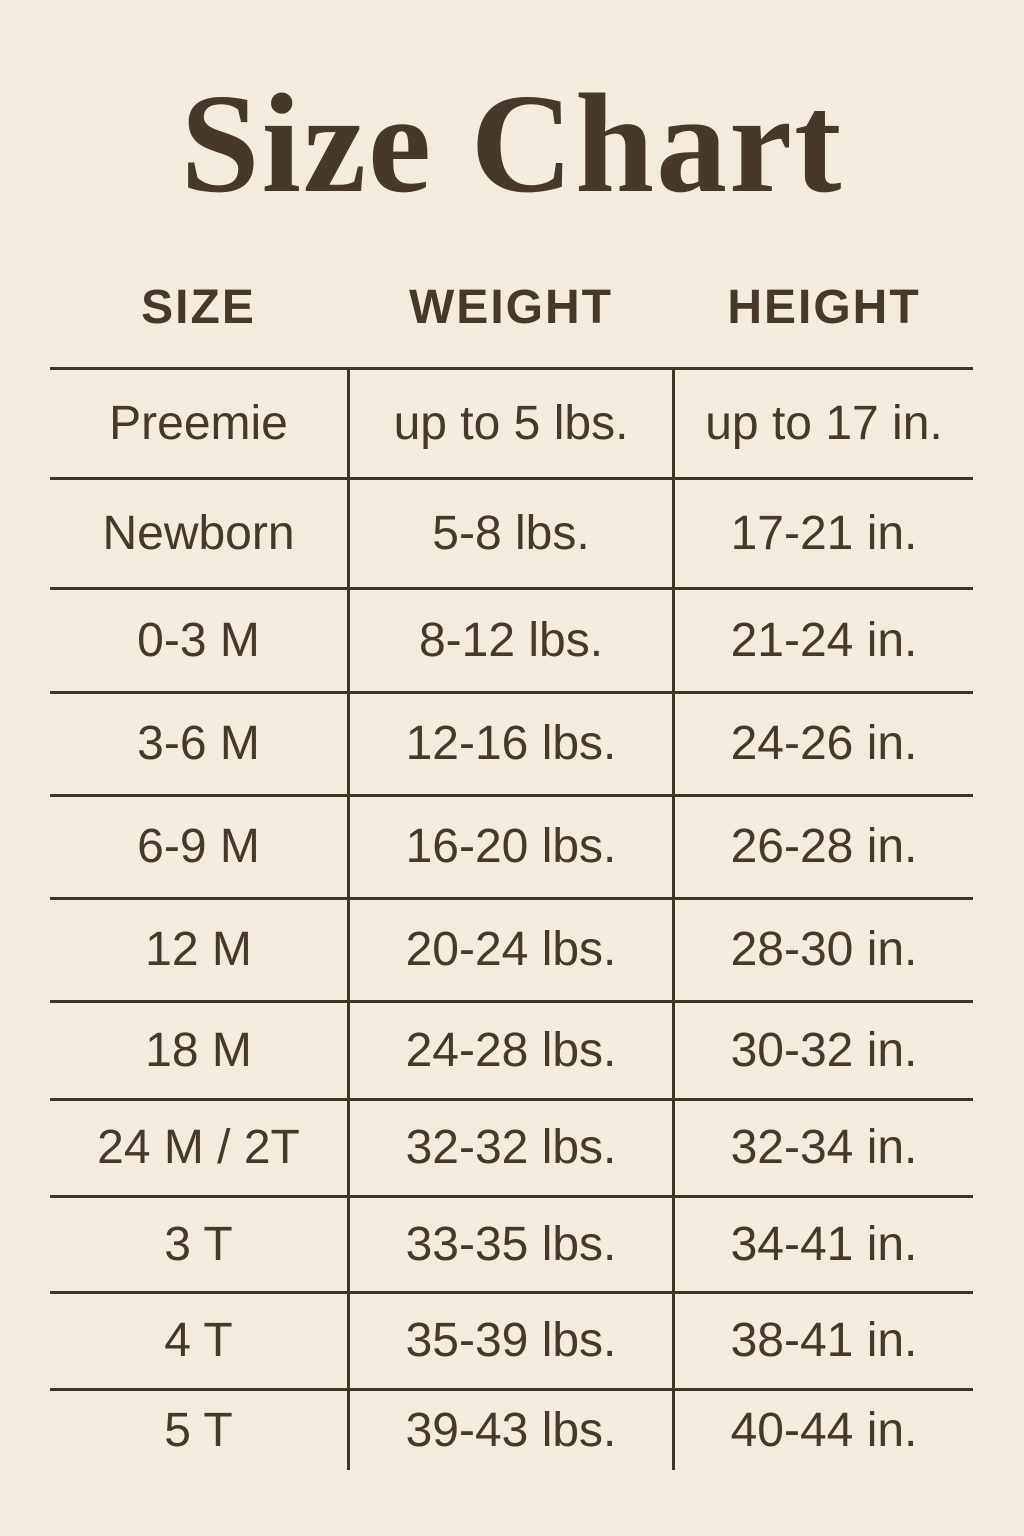 The width and height of the screenshot is (1024, 1536). I want to click on cell-size: 3 T, so click(198, 1244).